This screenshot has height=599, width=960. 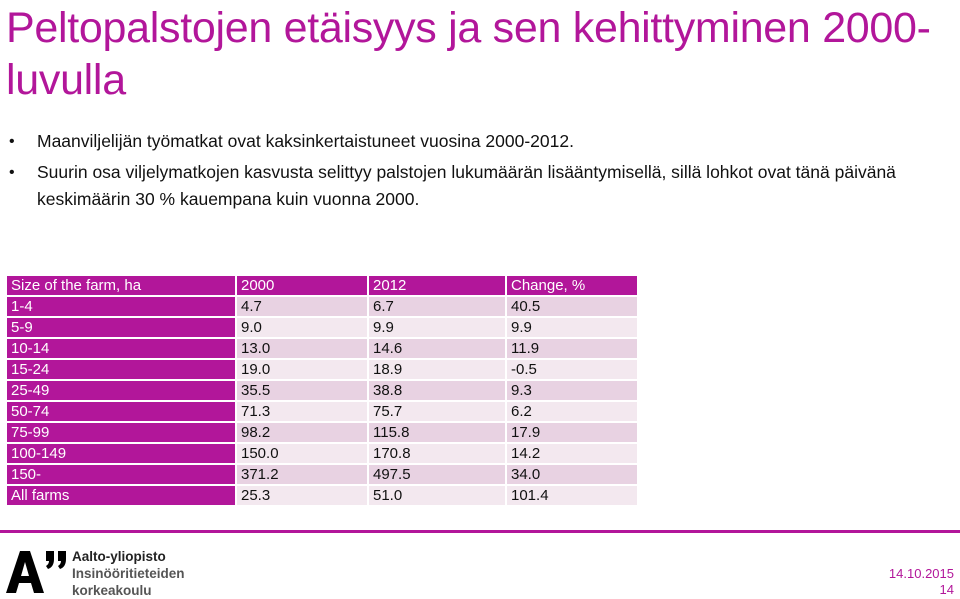 I want to click on cell-2000: 13.0, so click(x=303, y=349).